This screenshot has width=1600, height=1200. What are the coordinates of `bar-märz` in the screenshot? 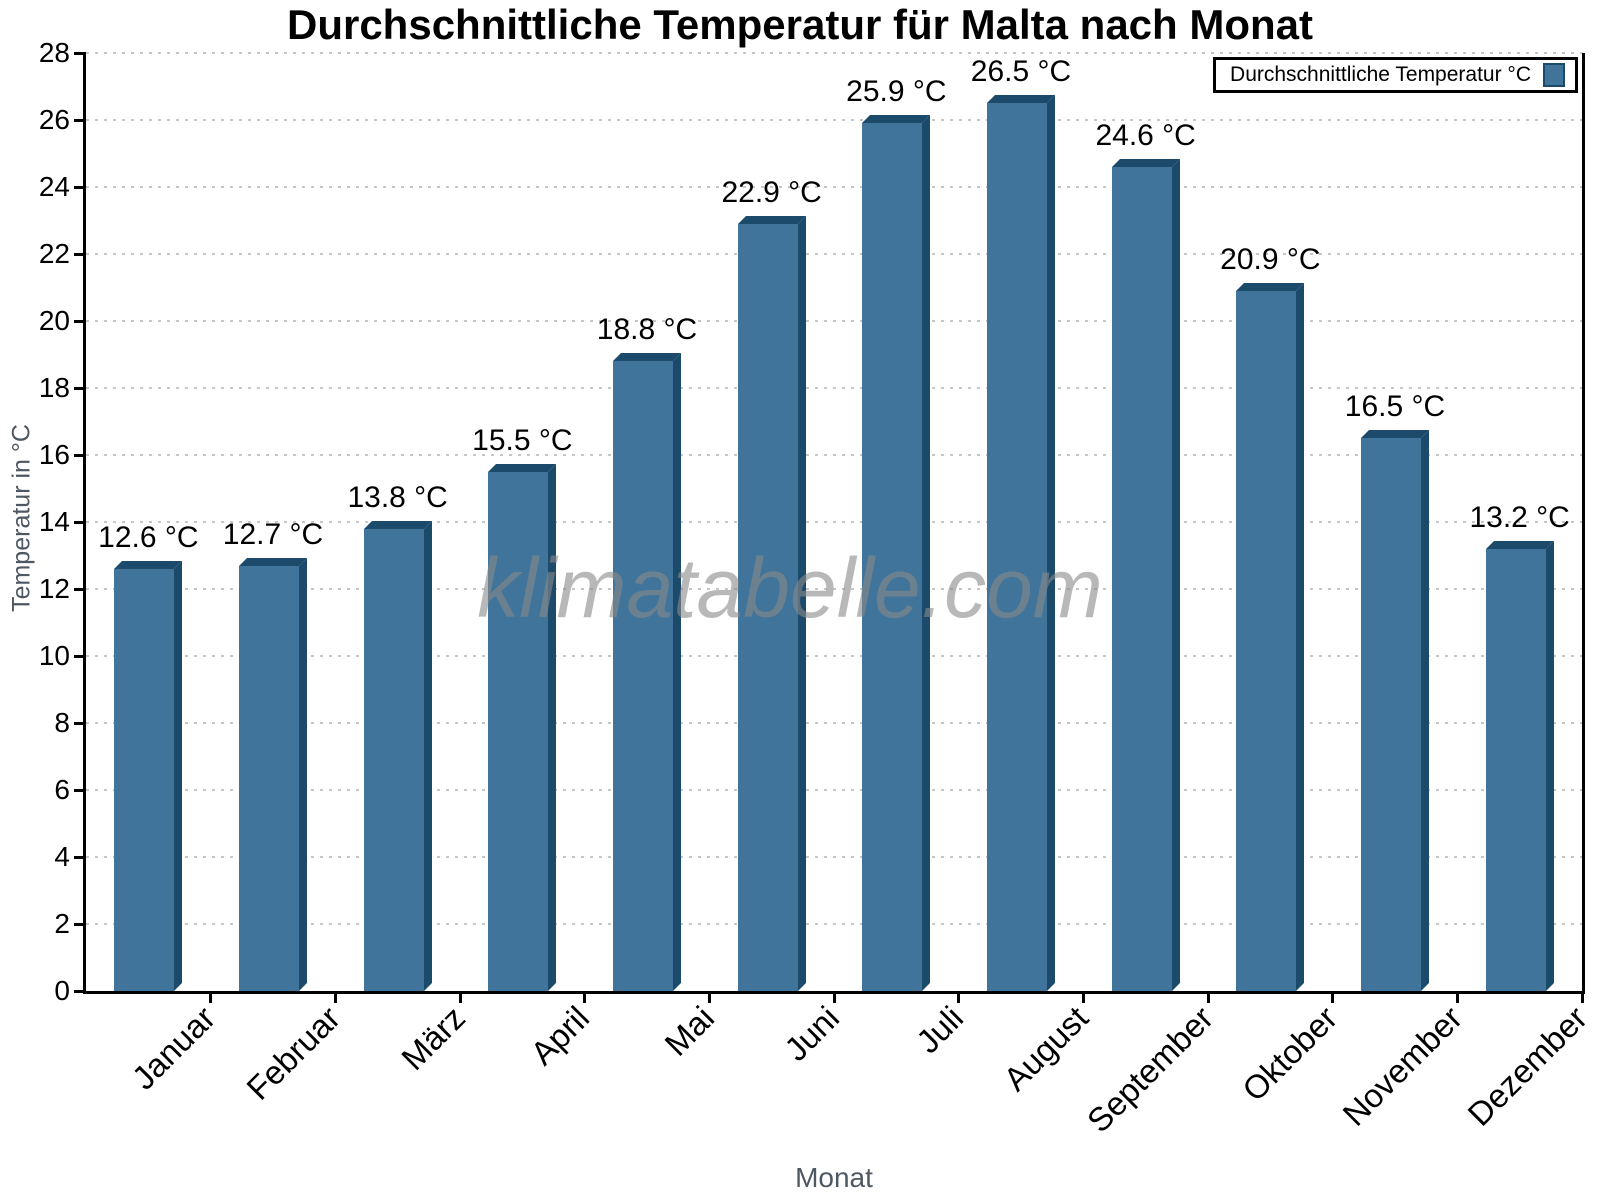 It's located at (397, 756).